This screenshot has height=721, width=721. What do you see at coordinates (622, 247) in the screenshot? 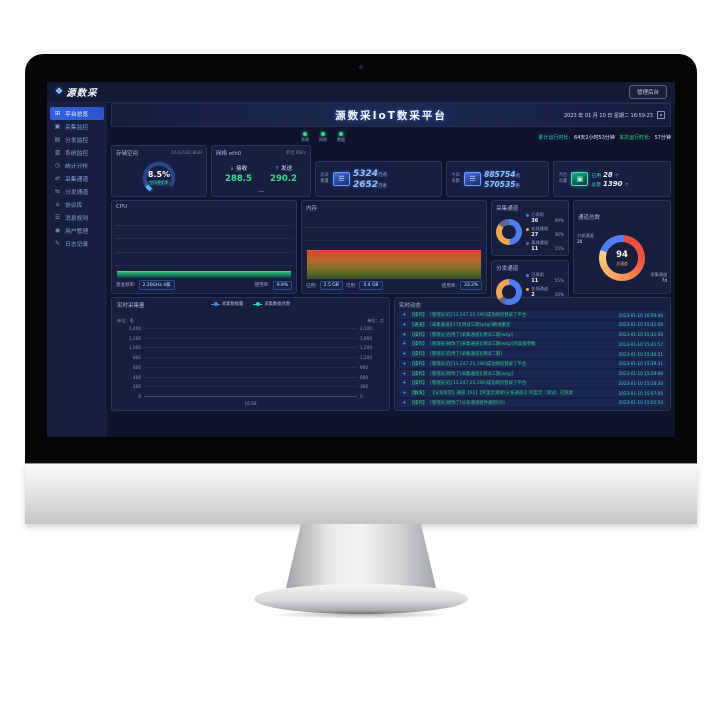
I see `channel-total-card: 通道总数 94 总通道 分发通道 20 采集通道` at bounding box center [622, 247].